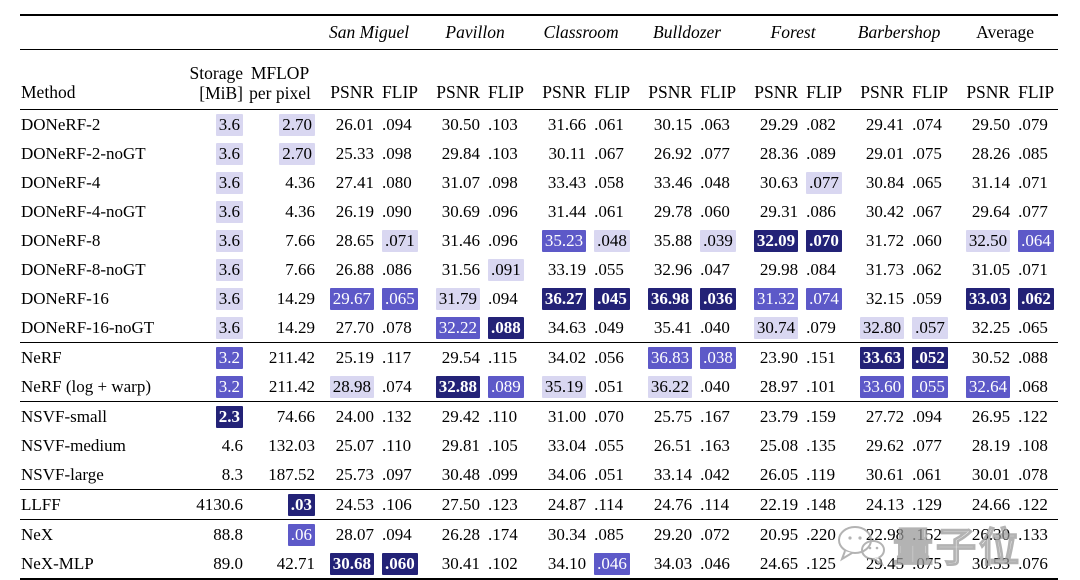 This screenshot has height=580, width=1080. What do you see at coordinates (673, 240) in the screenshot?
I see `psnr-cell: 35.88` at bounding box center [673, 240].